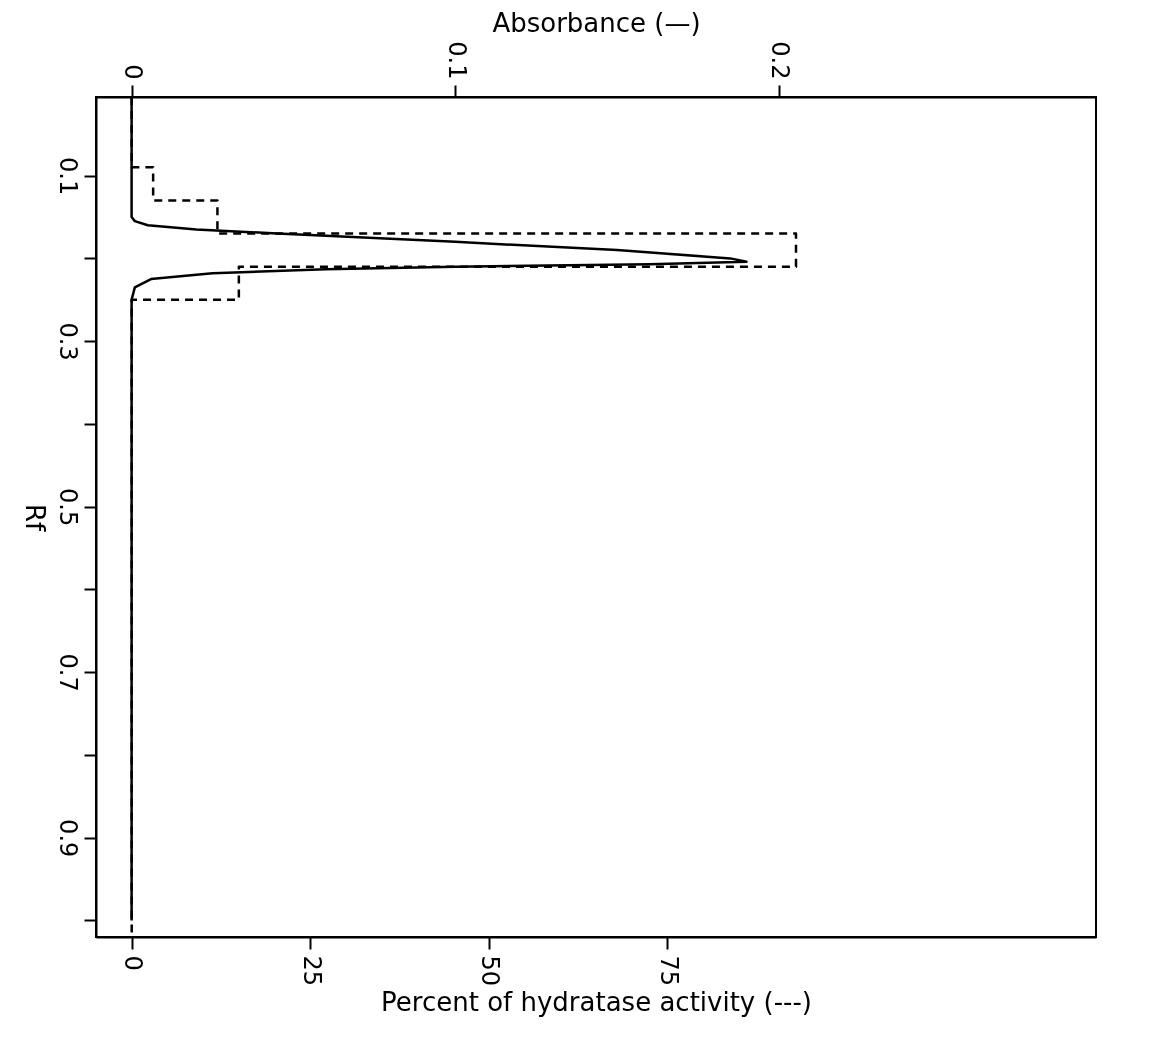 This screenshot has width=1174, height=1062. What do you see at coordinates (490, 971) in the screenshot?
I see `x-tick-label: 50` at bounding box center [490, 971].